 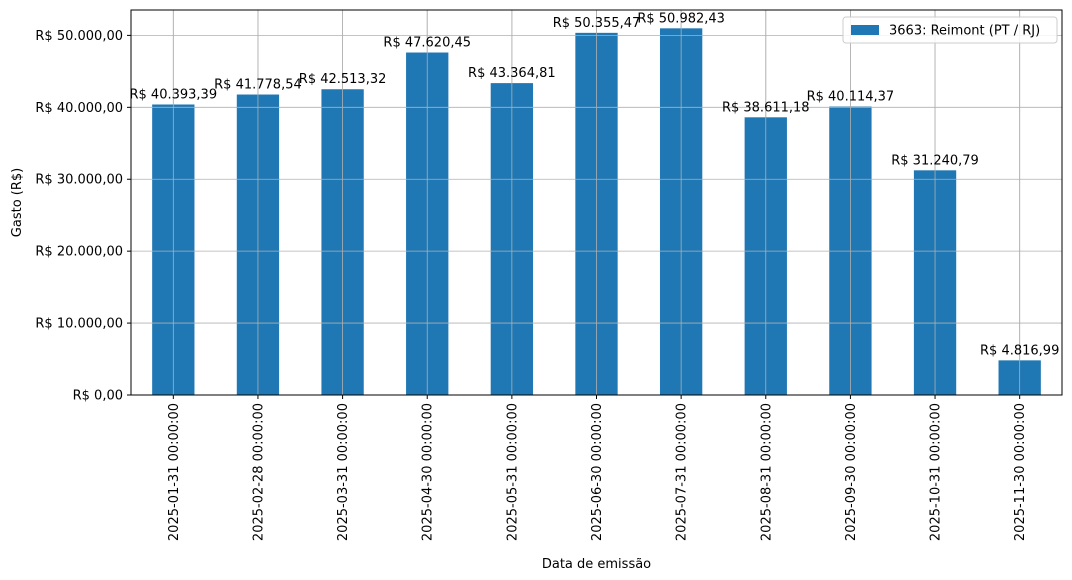 I want to click on y-tick-label: R$ 0,00, so click(x=98, y=396).